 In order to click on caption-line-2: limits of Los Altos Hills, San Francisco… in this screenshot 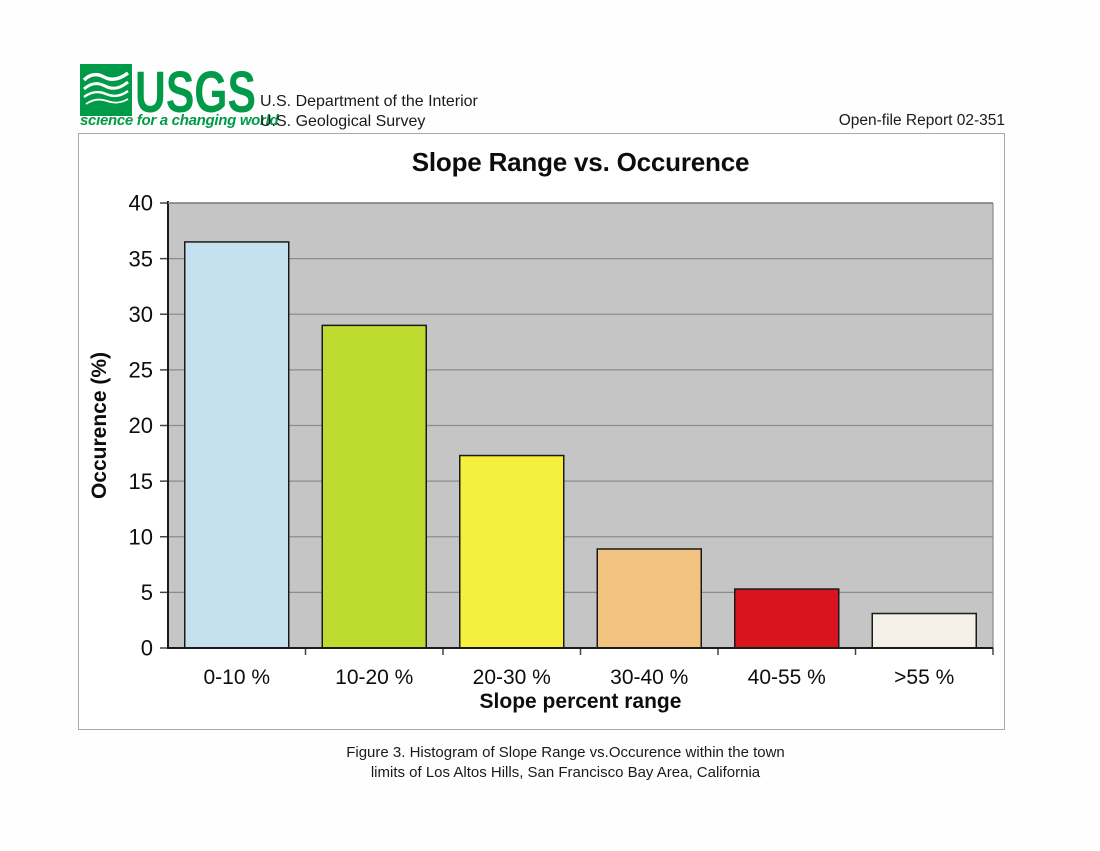, I will do `click(565, 772)`.